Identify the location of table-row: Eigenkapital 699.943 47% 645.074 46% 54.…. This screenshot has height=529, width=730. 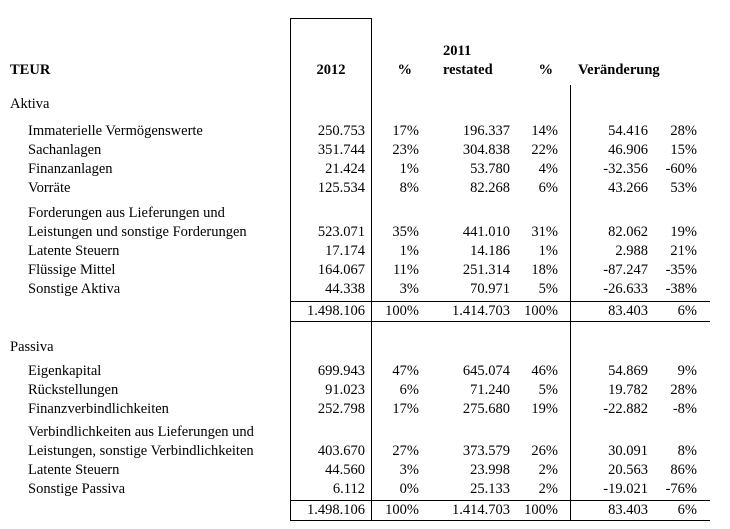
(355, 371).